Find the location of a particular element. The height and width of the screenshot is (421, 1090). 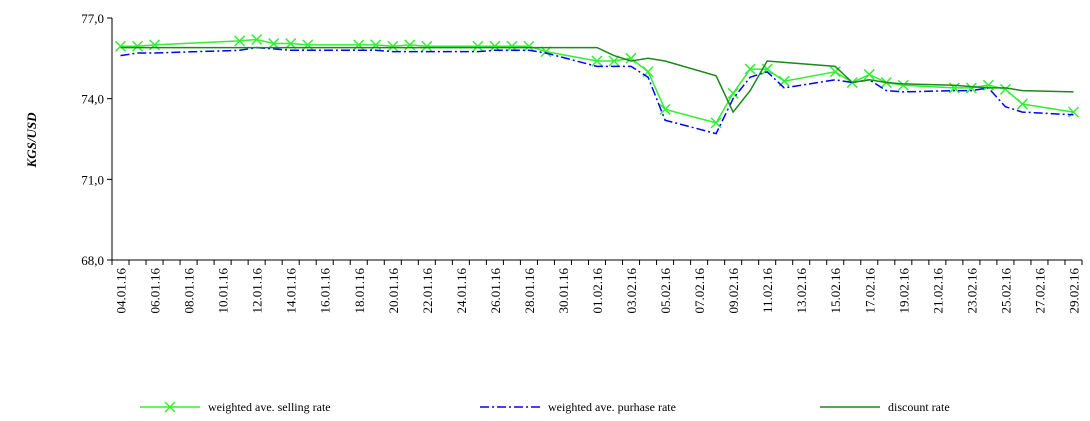

x-tick-label: 09.02.16 is located at coordinates (733, 291).